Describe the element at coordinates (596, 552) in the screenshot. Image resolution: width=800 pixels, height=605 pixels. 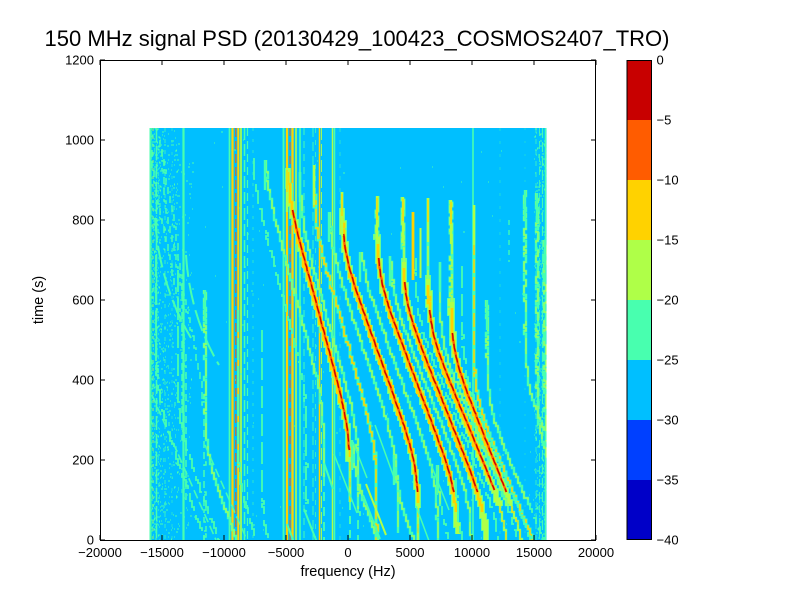
I see `svg-text: 20000` at that location.